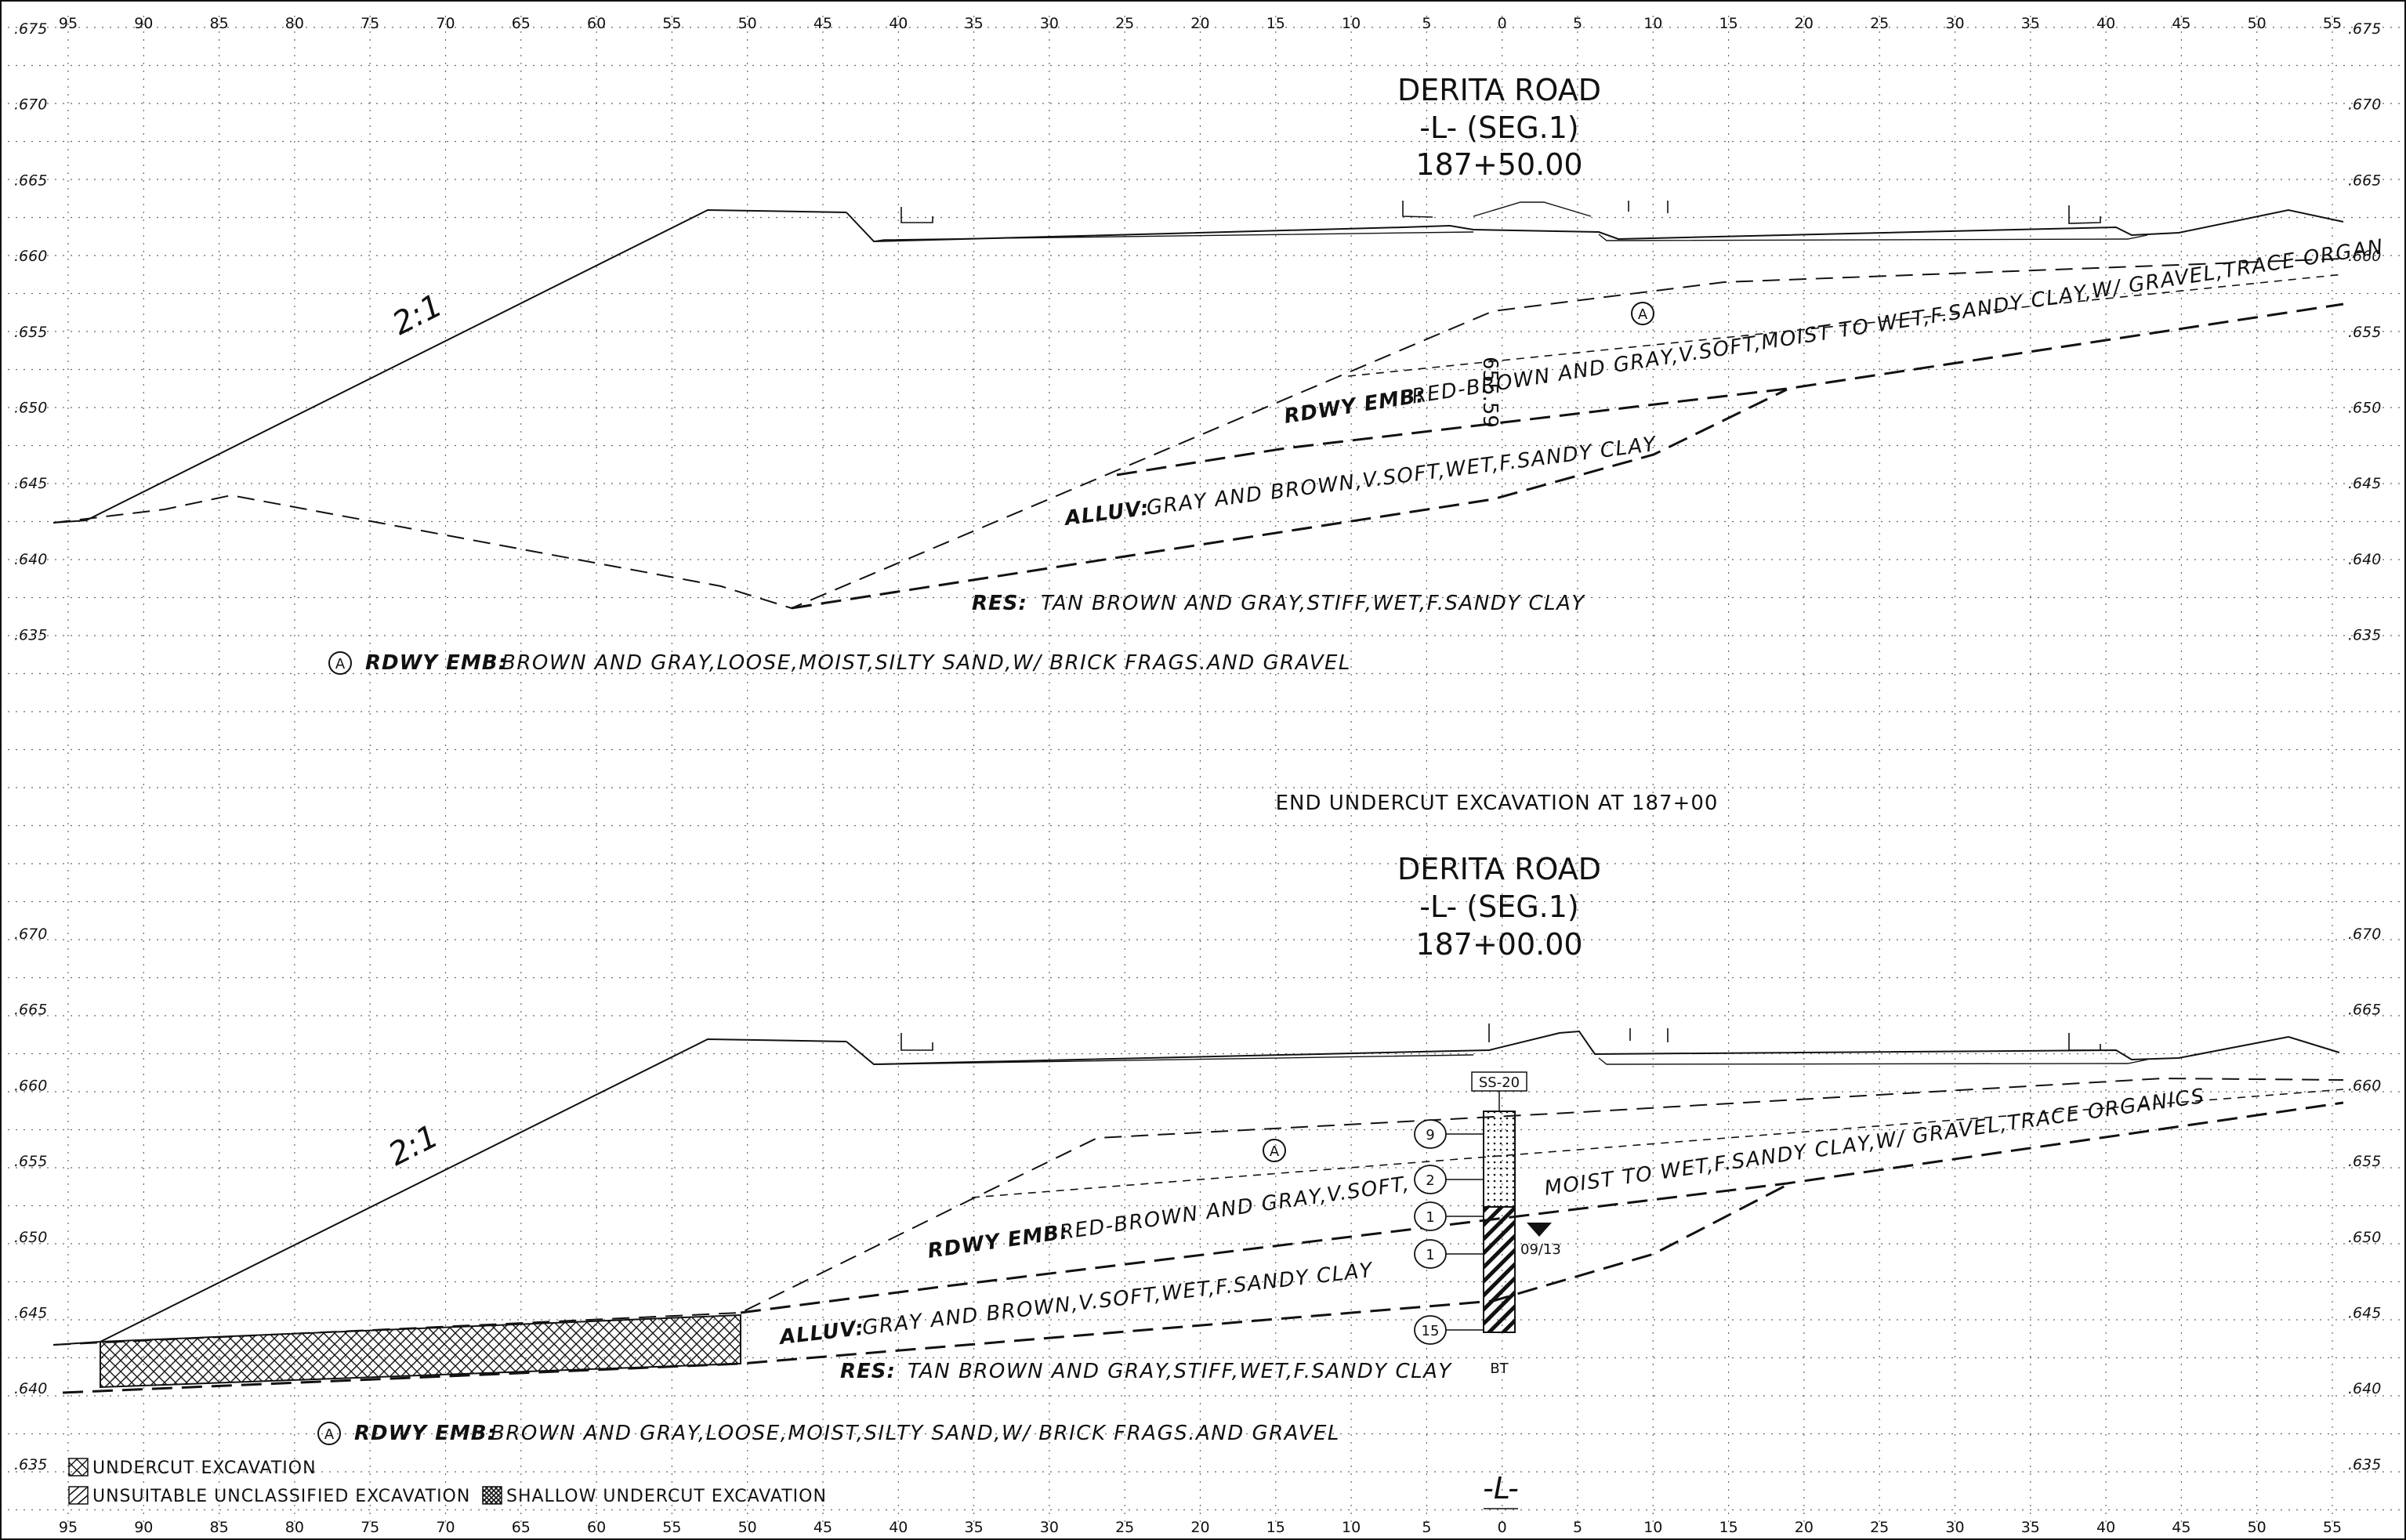 This screenshot has height=1540, width=2406. I want to click on x-tick-label: 75, so click(370, 1527).